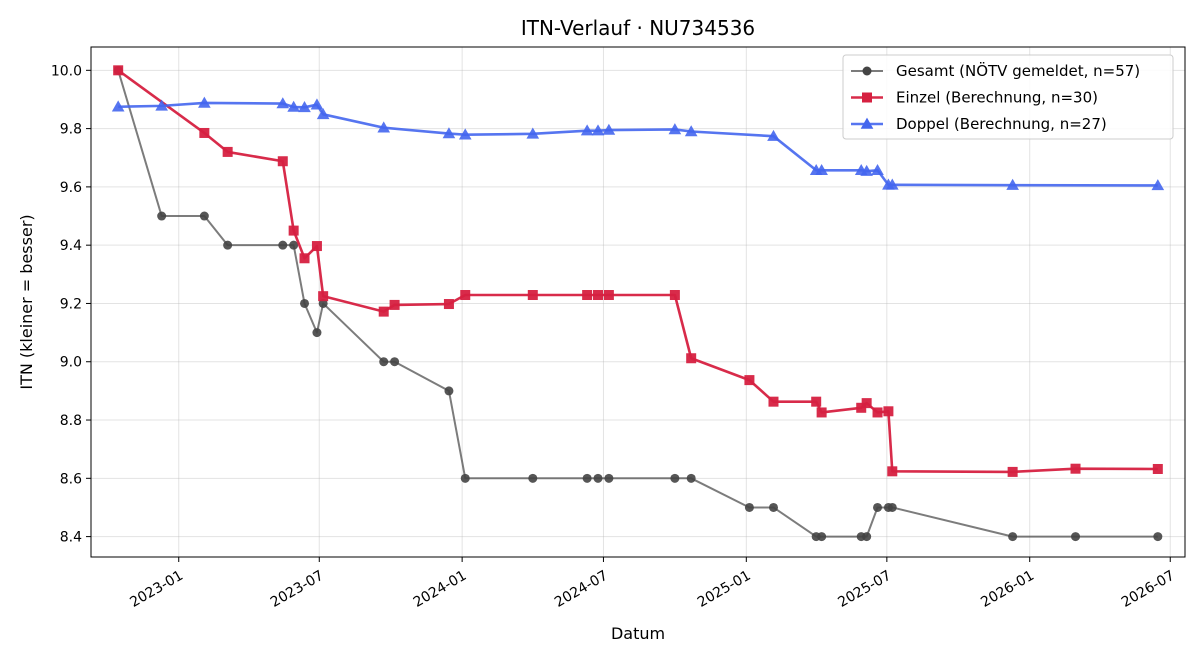 The height and width of the screenshot is (660, 1200). What do you see at coordinates (66, 71) in the screenshot?
I see `y-tick-label: 10.0` at bounding box center [66, 71].